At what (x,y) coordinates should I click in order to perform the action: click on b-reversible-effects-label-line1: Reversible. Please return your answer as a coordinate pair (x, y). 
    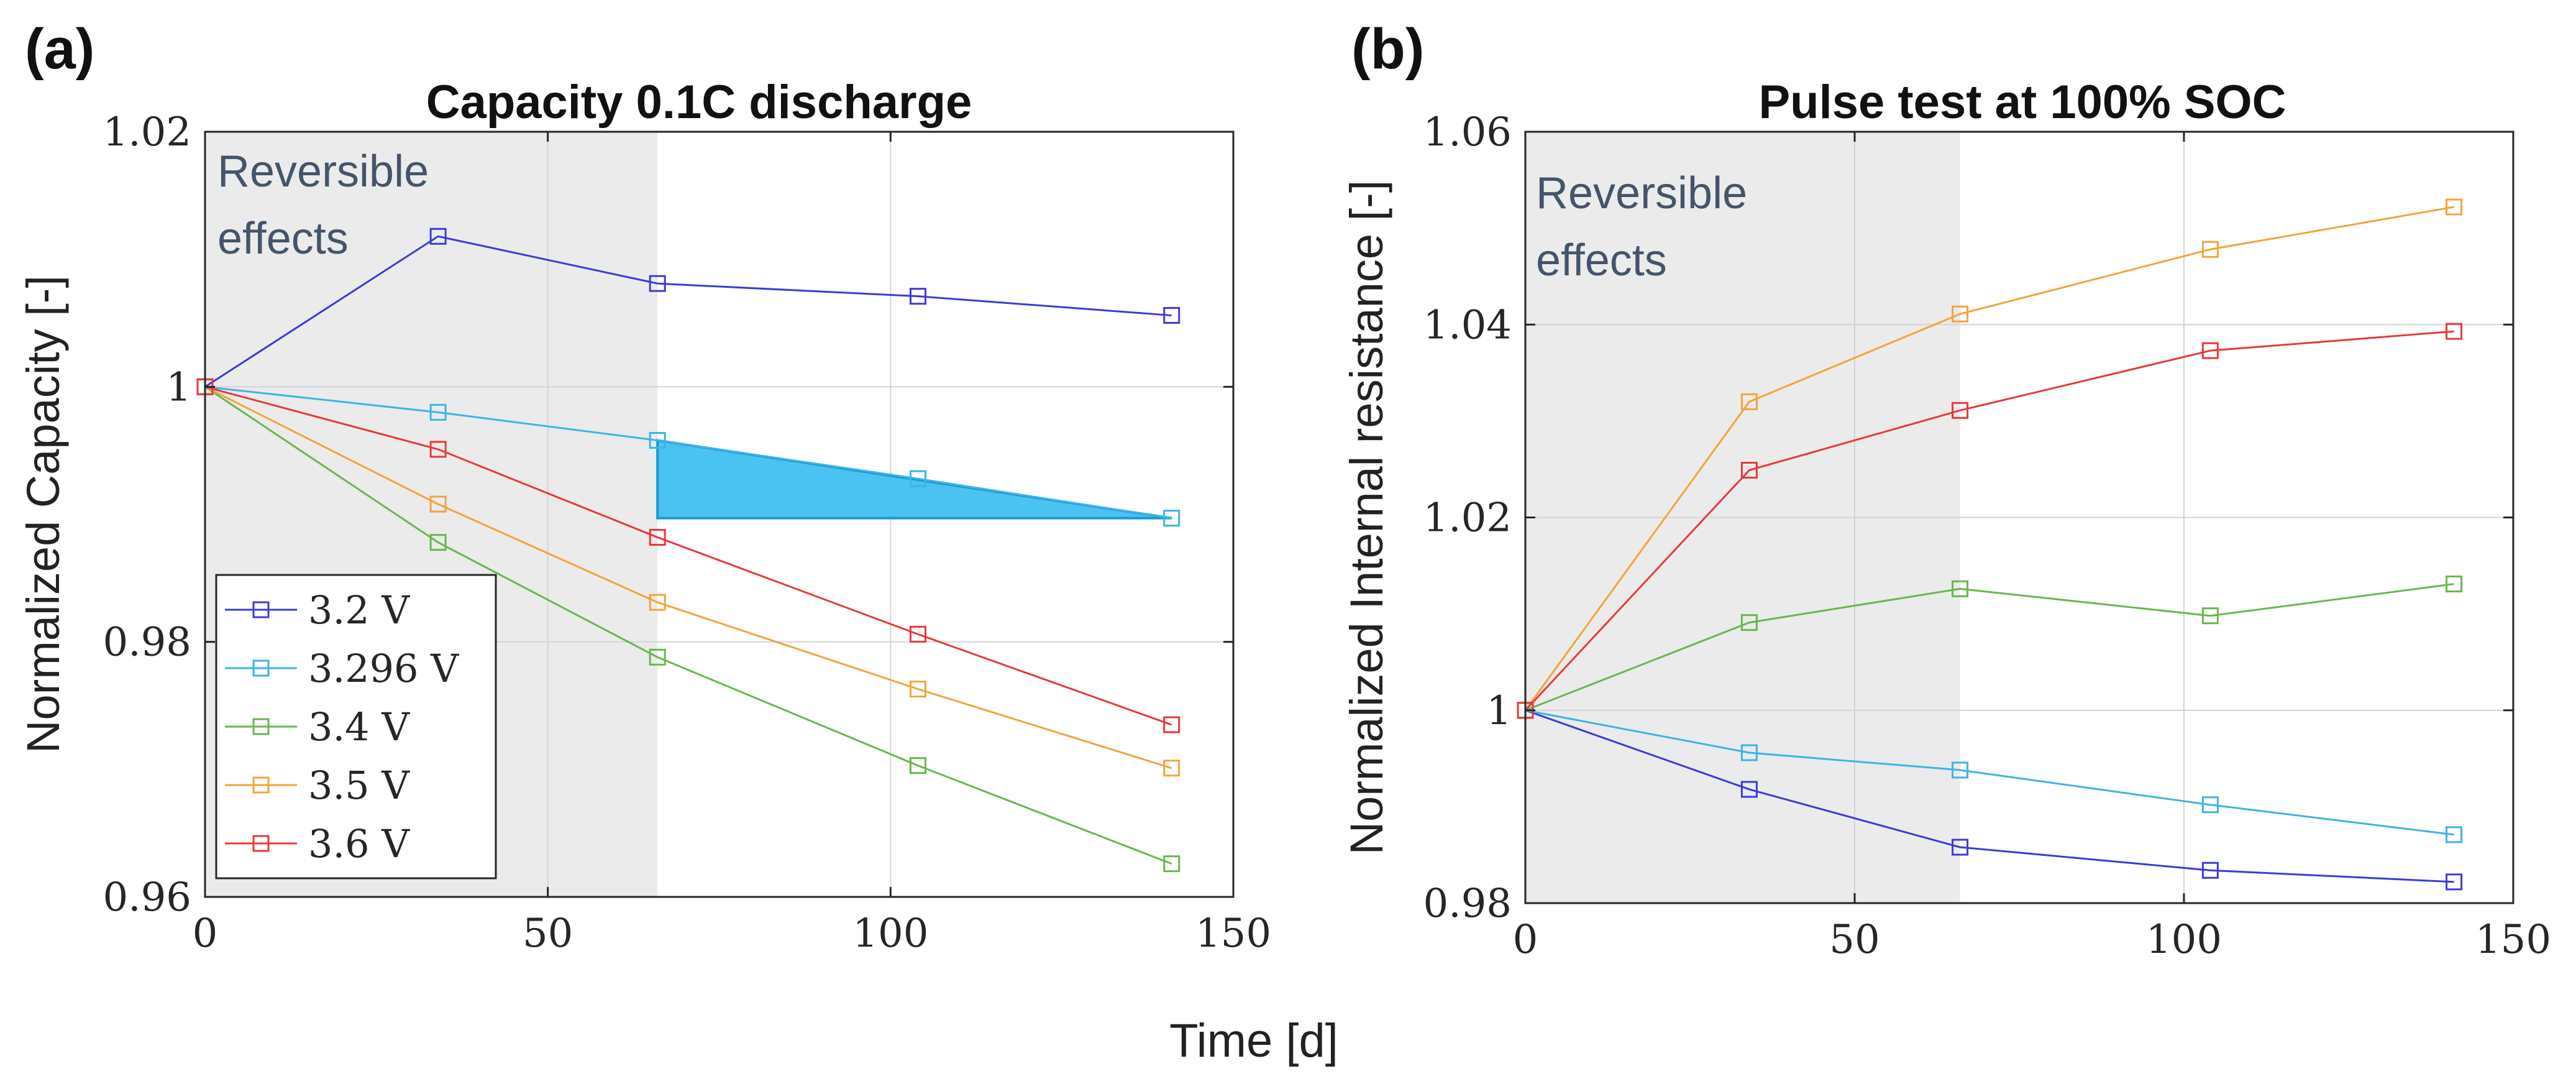
    Looking at the image, I should click on (1641, 193).